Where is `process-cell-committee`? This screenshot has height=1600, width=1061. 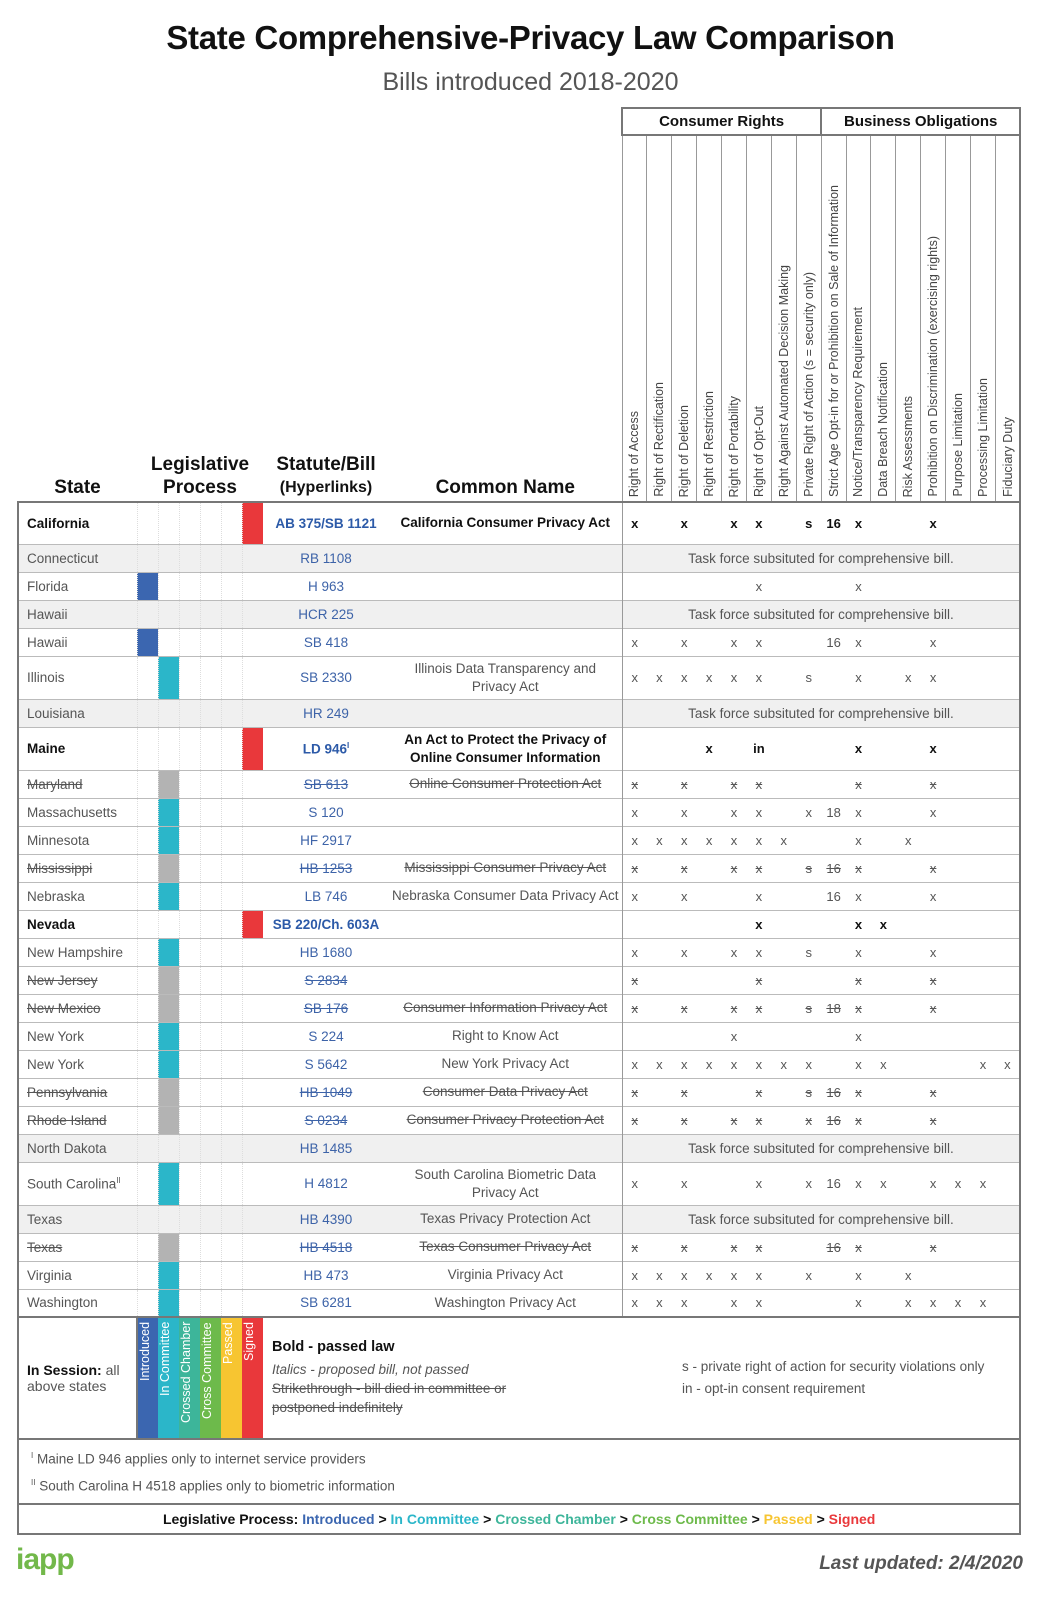 process-cell-committee is located at coordinates (168, 1219).